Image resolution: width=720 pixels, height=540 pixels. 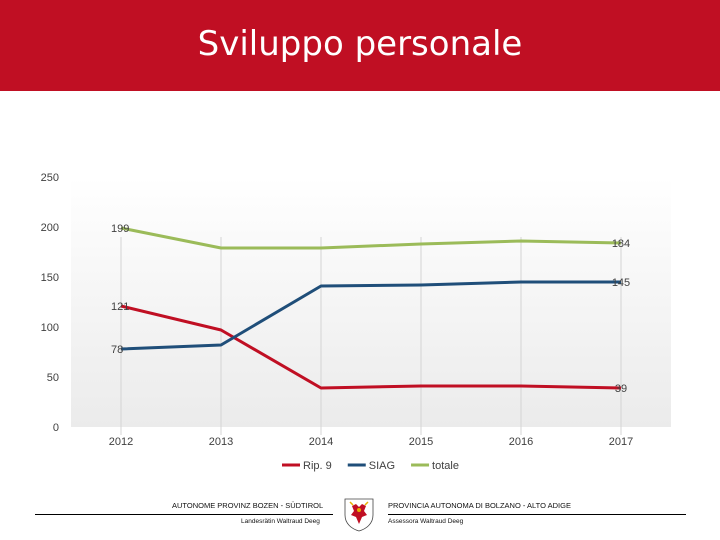 What do you see at coordinates (50, 278) in the screenshot?
I see `y-tick-label: 150` at bounding box center [50, 278].